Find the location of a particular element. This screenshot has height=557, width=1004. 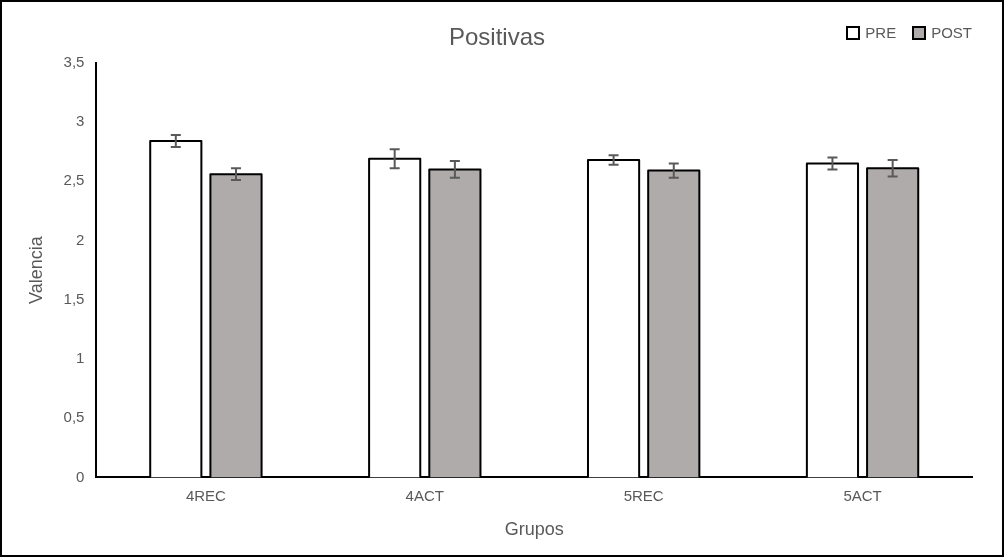

y-tick-label: 2,5 is located at coordinates (74, 180).